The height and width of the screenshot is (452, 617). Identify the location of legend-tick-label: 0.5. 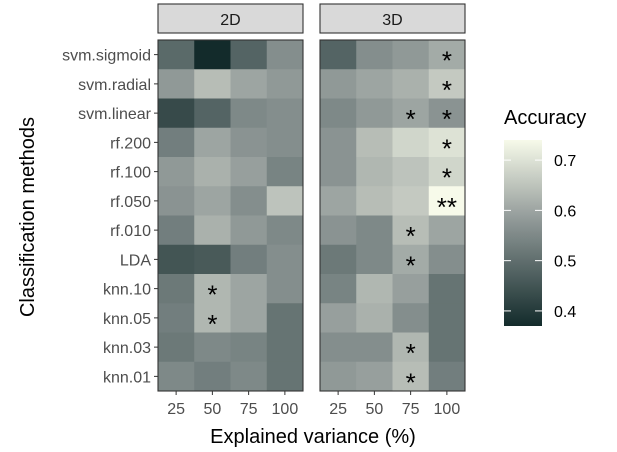
(565, 262).